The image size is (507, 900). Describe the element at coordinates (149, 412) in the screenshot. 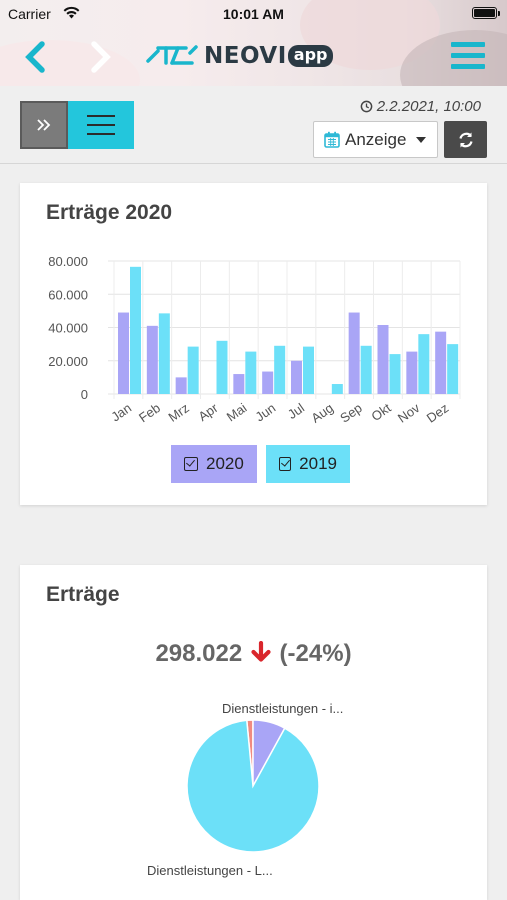

I see `x-tick-label: Feb` at that location.